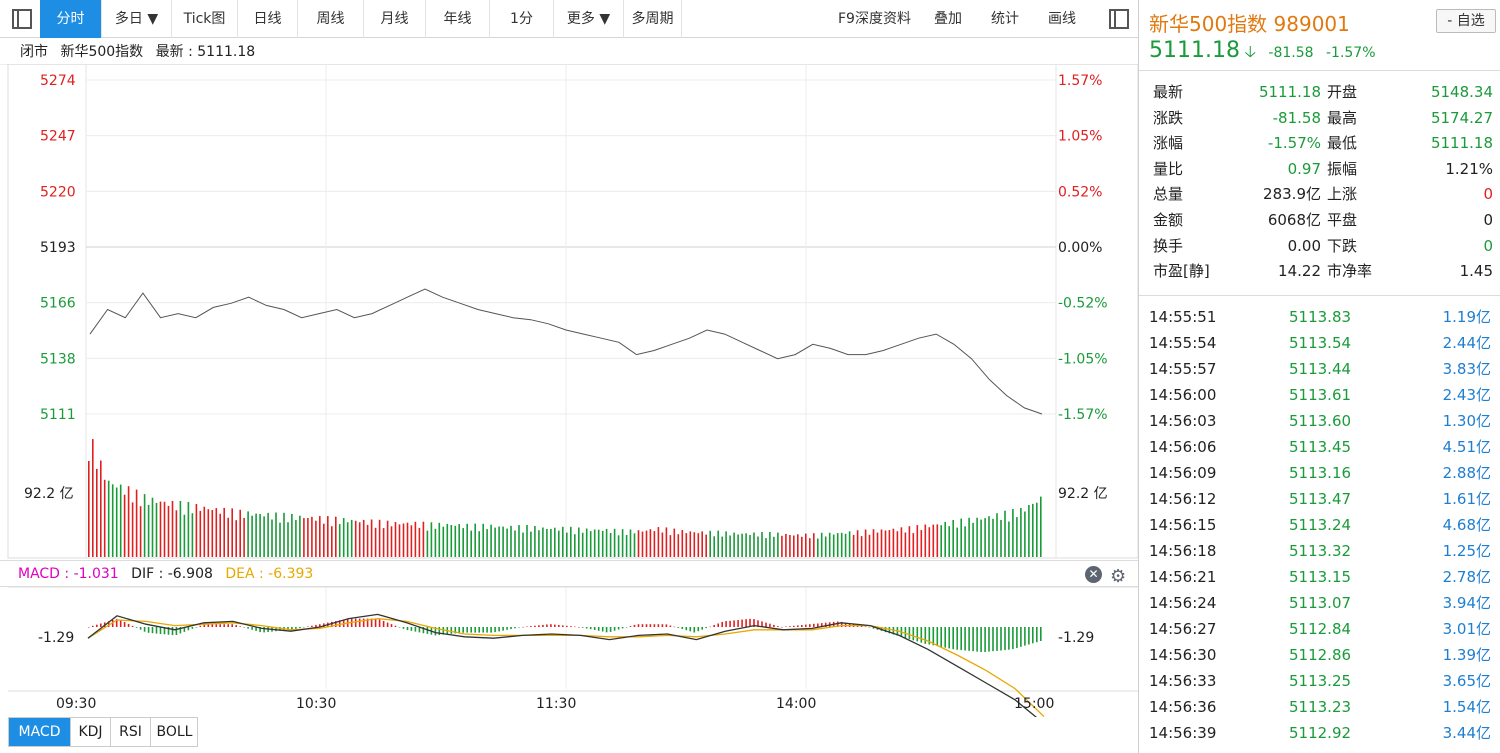 Image resolution: width=1500 pixels, height=753 pixels. What do you see at coordinates (1076, 638) in the screenshot?
I see `macd-axis-label-right: -1.29` at bounding box center [1076, 638].